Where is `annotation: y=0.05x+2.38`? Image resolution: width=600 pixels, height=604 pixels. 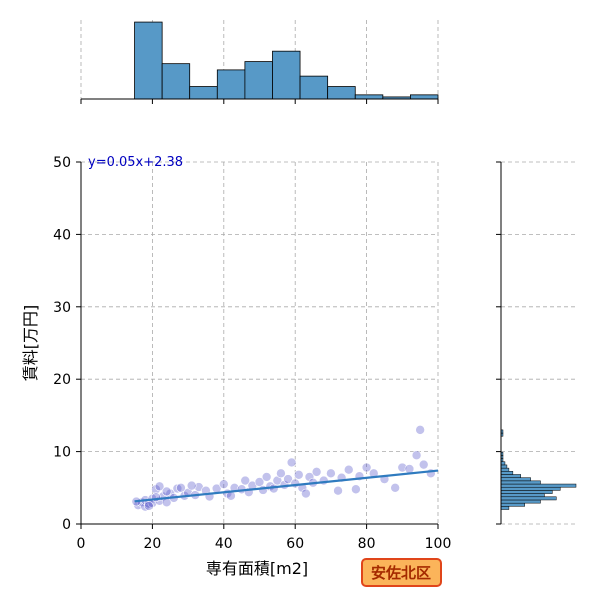 annotation: y=0.05x+2.38 is located at coordinates (135, 162).